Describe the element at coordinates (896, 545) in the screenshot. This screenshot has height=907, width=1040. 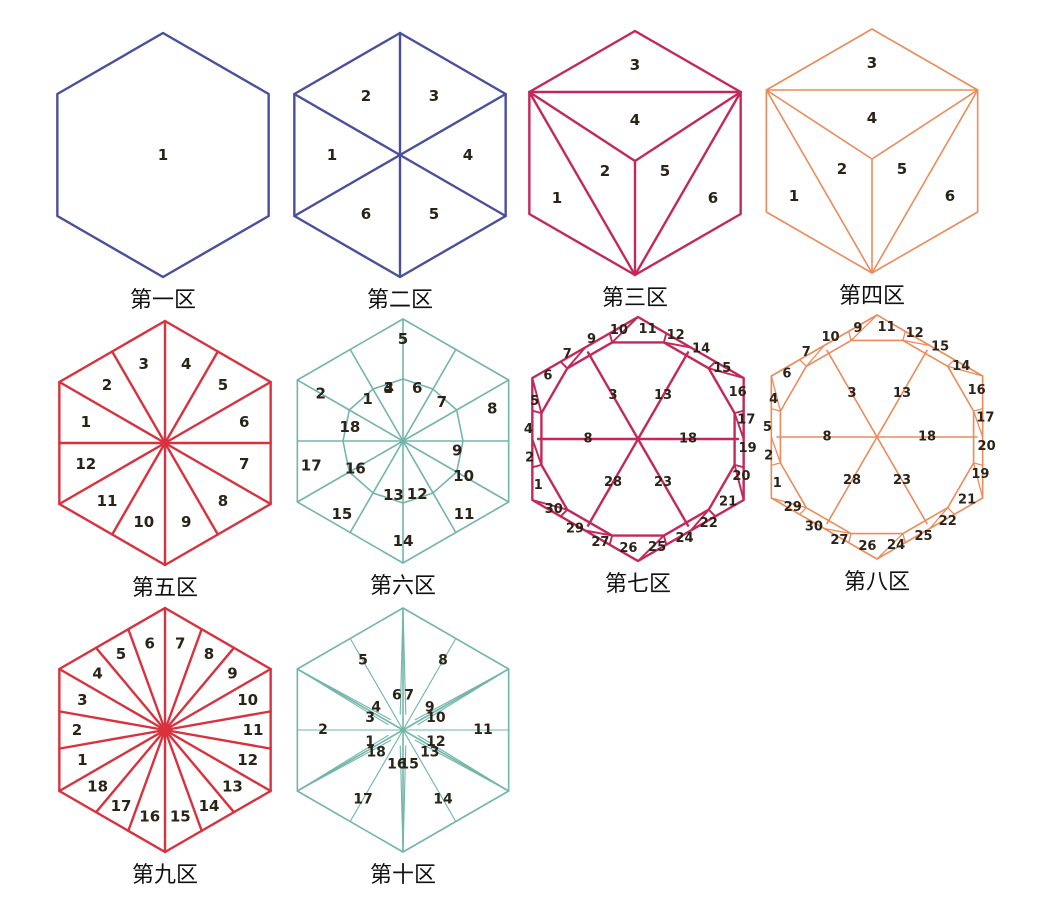
I see `region-number: 24` at that location.